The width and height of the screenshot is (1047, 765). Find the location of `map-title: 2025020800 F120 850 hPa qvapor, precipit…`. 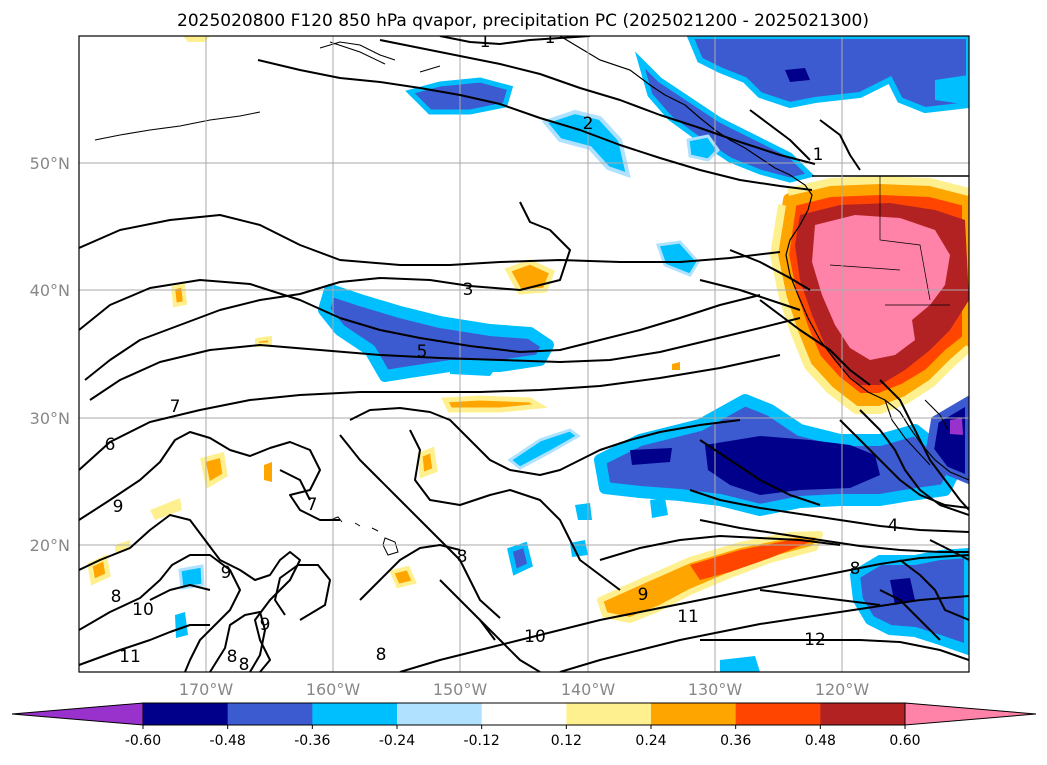

map-title: 2025020800 F120 850 hPa qvapor, precipit… is located at coordinates (523, 21).